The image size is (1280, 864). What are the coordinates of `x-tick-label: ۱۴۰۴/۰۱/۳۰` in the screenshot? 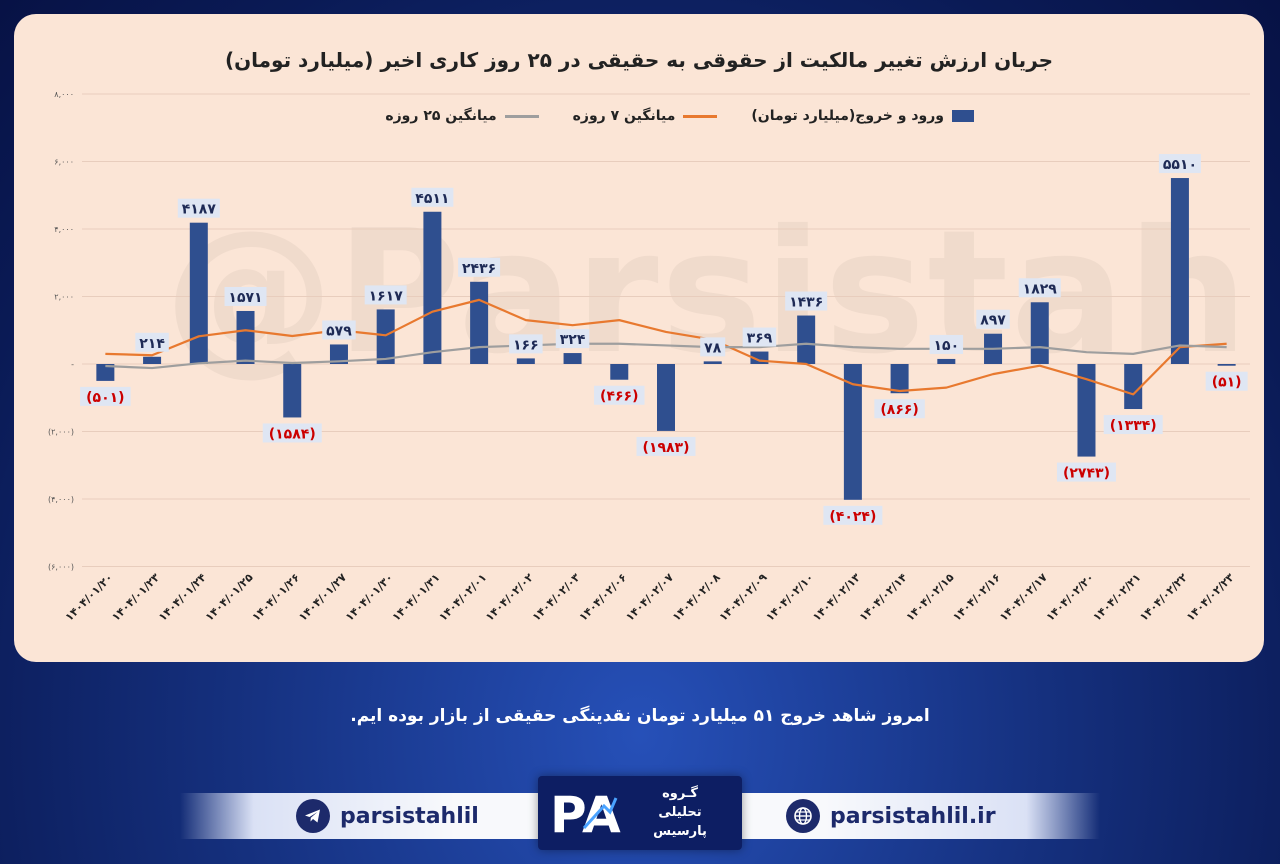 It's located at (369, 597).